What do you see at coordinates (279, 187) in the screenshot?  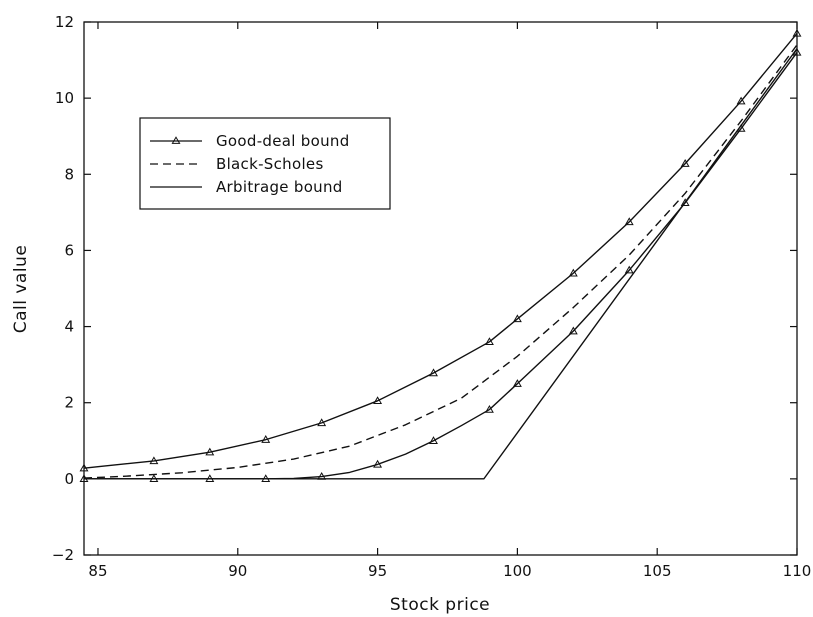 I see `legend-label-arbitrage: Arbitrage bound` at bounding box center [279, 187].